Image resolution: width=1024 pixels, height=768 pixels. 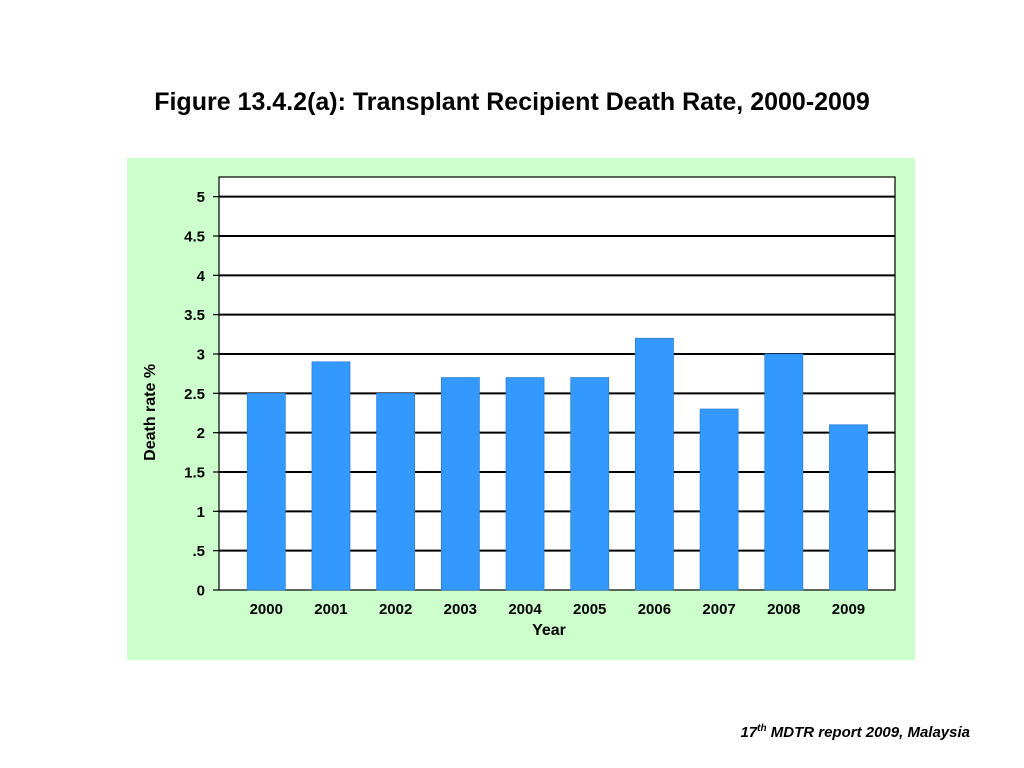 I want to click on x-tick-label: 2007, so click(x=718, y=609).